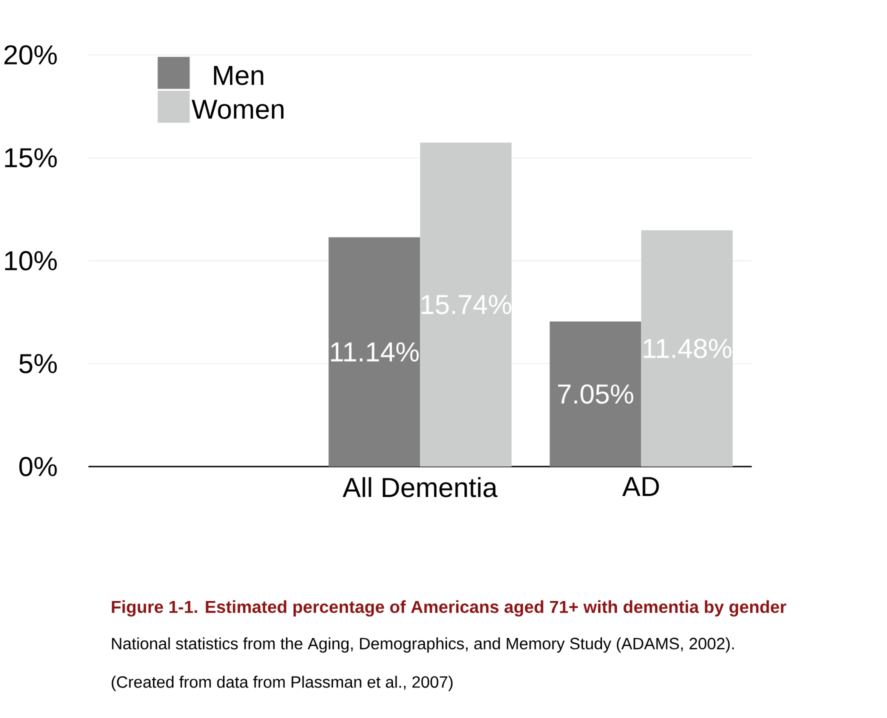  What do you see at coordinates (31, 260) in the screenshot?
I see `y-tick-label: 10%` at bounding box center [31, 260].